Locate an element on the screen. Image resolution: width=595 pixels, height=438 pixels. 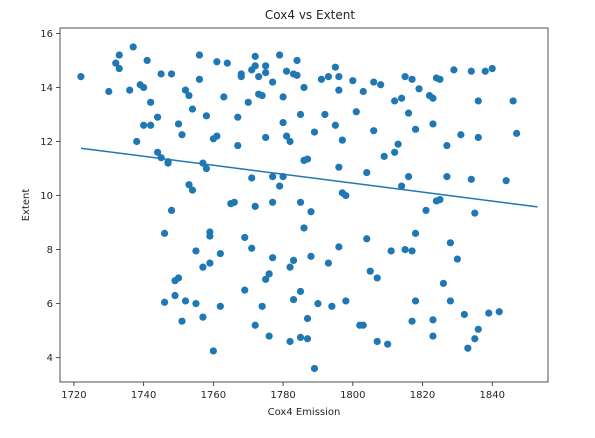
y-axis-label: Extent is located at coordinates (26, 205).